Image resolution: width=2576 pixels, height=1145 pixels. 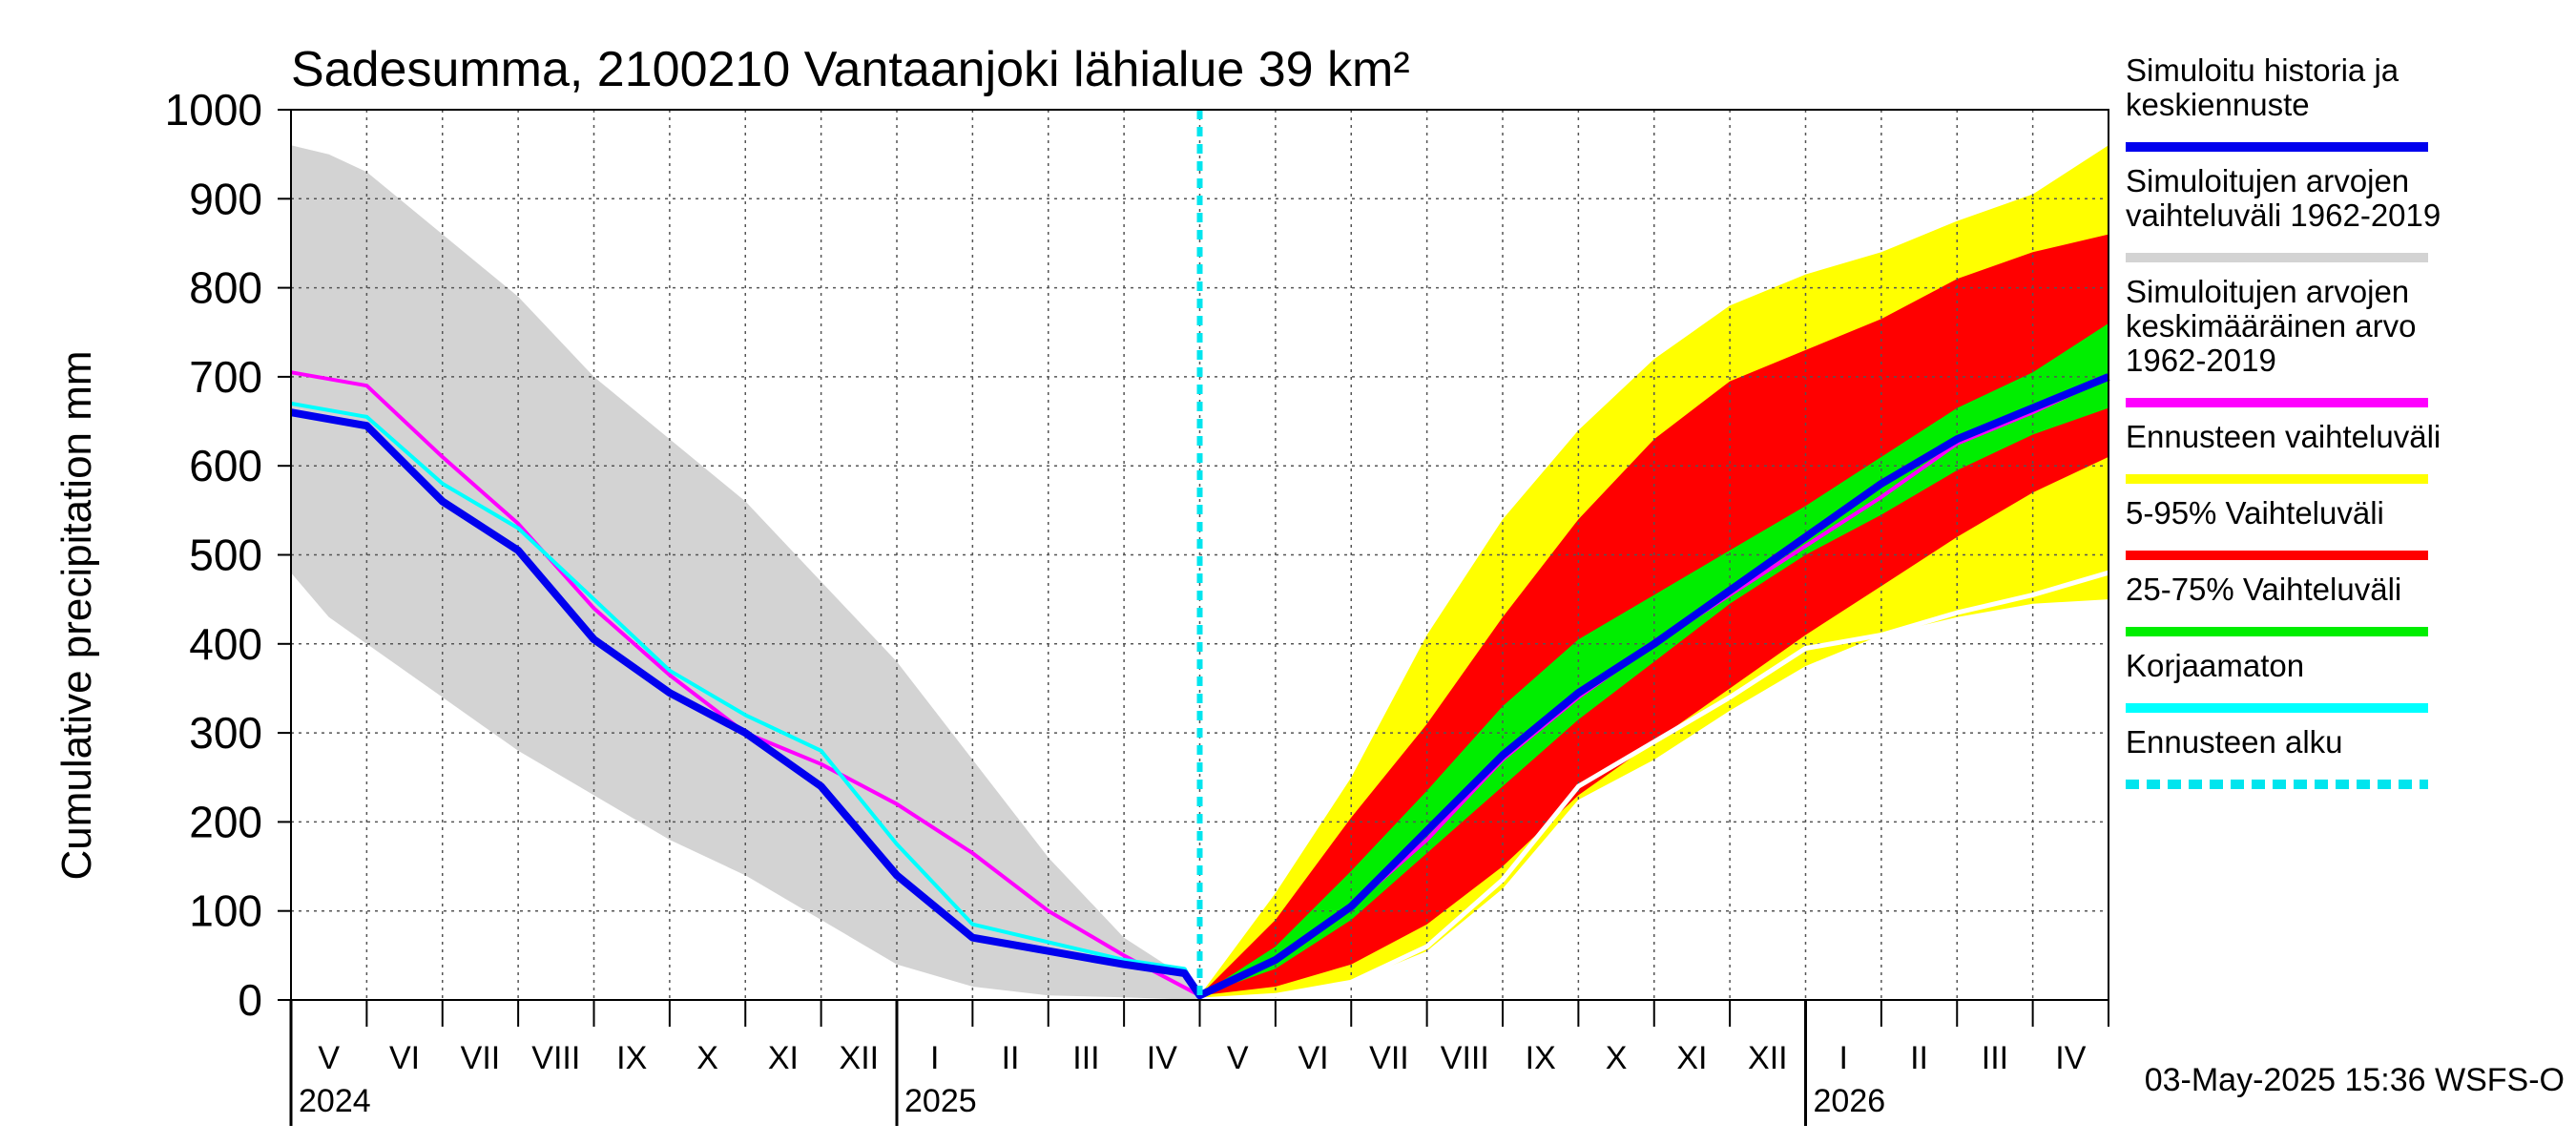 What do you see at coordinates (250, 1000) in the screenshot?
I see `y-tick-label: 0` at bounding box center [250, 1000].